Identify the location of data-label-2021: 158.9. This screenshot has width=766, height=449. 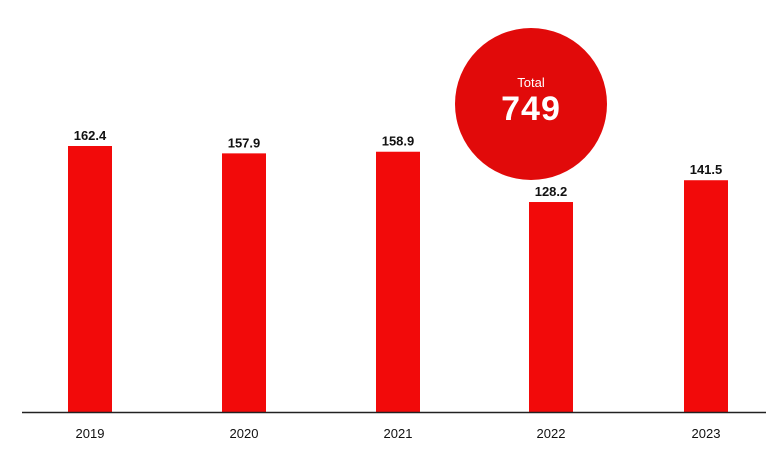
(398, 141).